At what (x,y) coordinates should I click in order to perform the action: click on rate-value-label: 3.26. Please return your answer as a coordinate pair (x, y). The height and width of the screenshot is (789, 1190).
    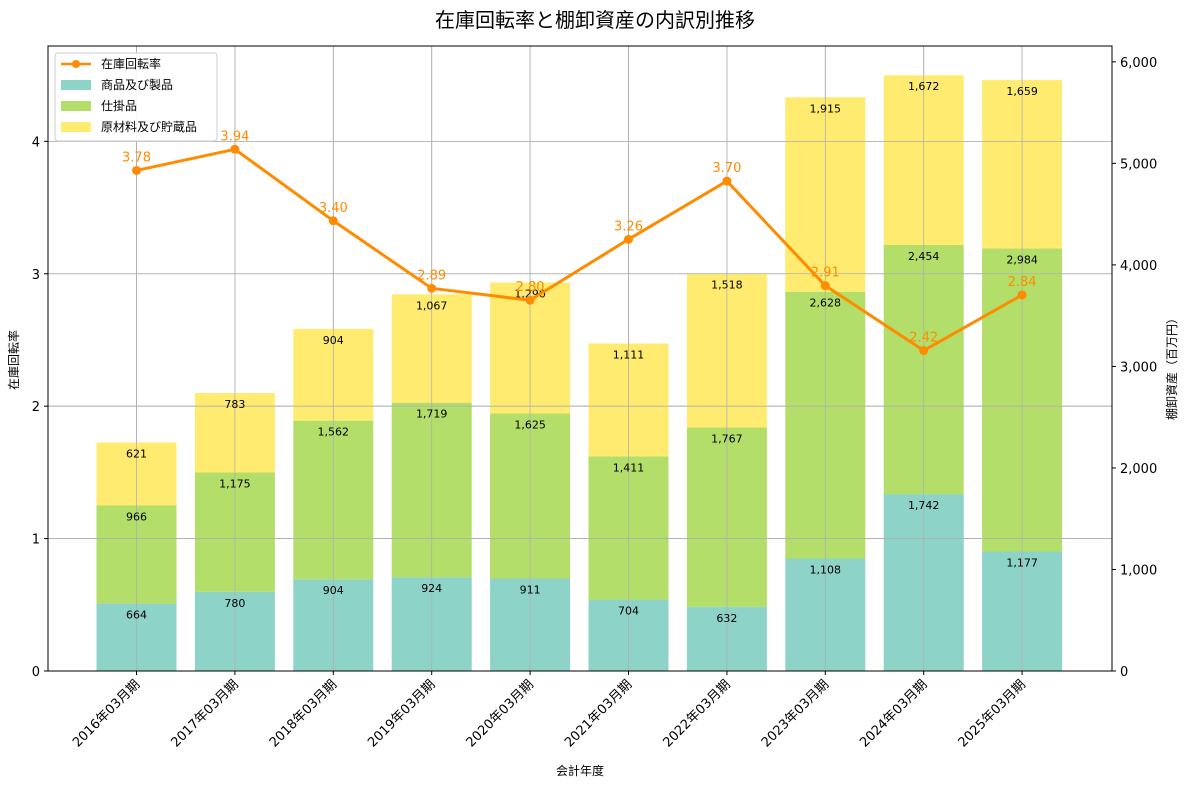
    Looking at the image, I should click on (628, 226).